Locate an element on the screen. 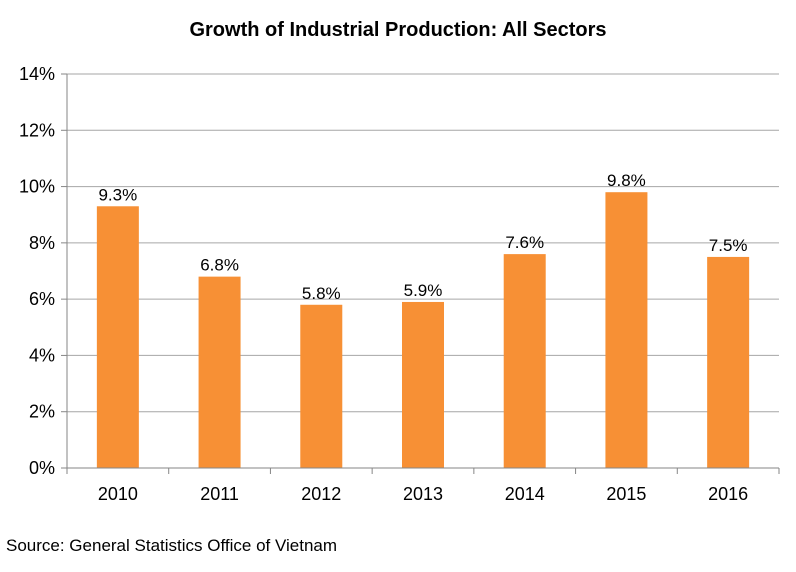  y-tick-label: 6% is located at coordinates (42, 299).